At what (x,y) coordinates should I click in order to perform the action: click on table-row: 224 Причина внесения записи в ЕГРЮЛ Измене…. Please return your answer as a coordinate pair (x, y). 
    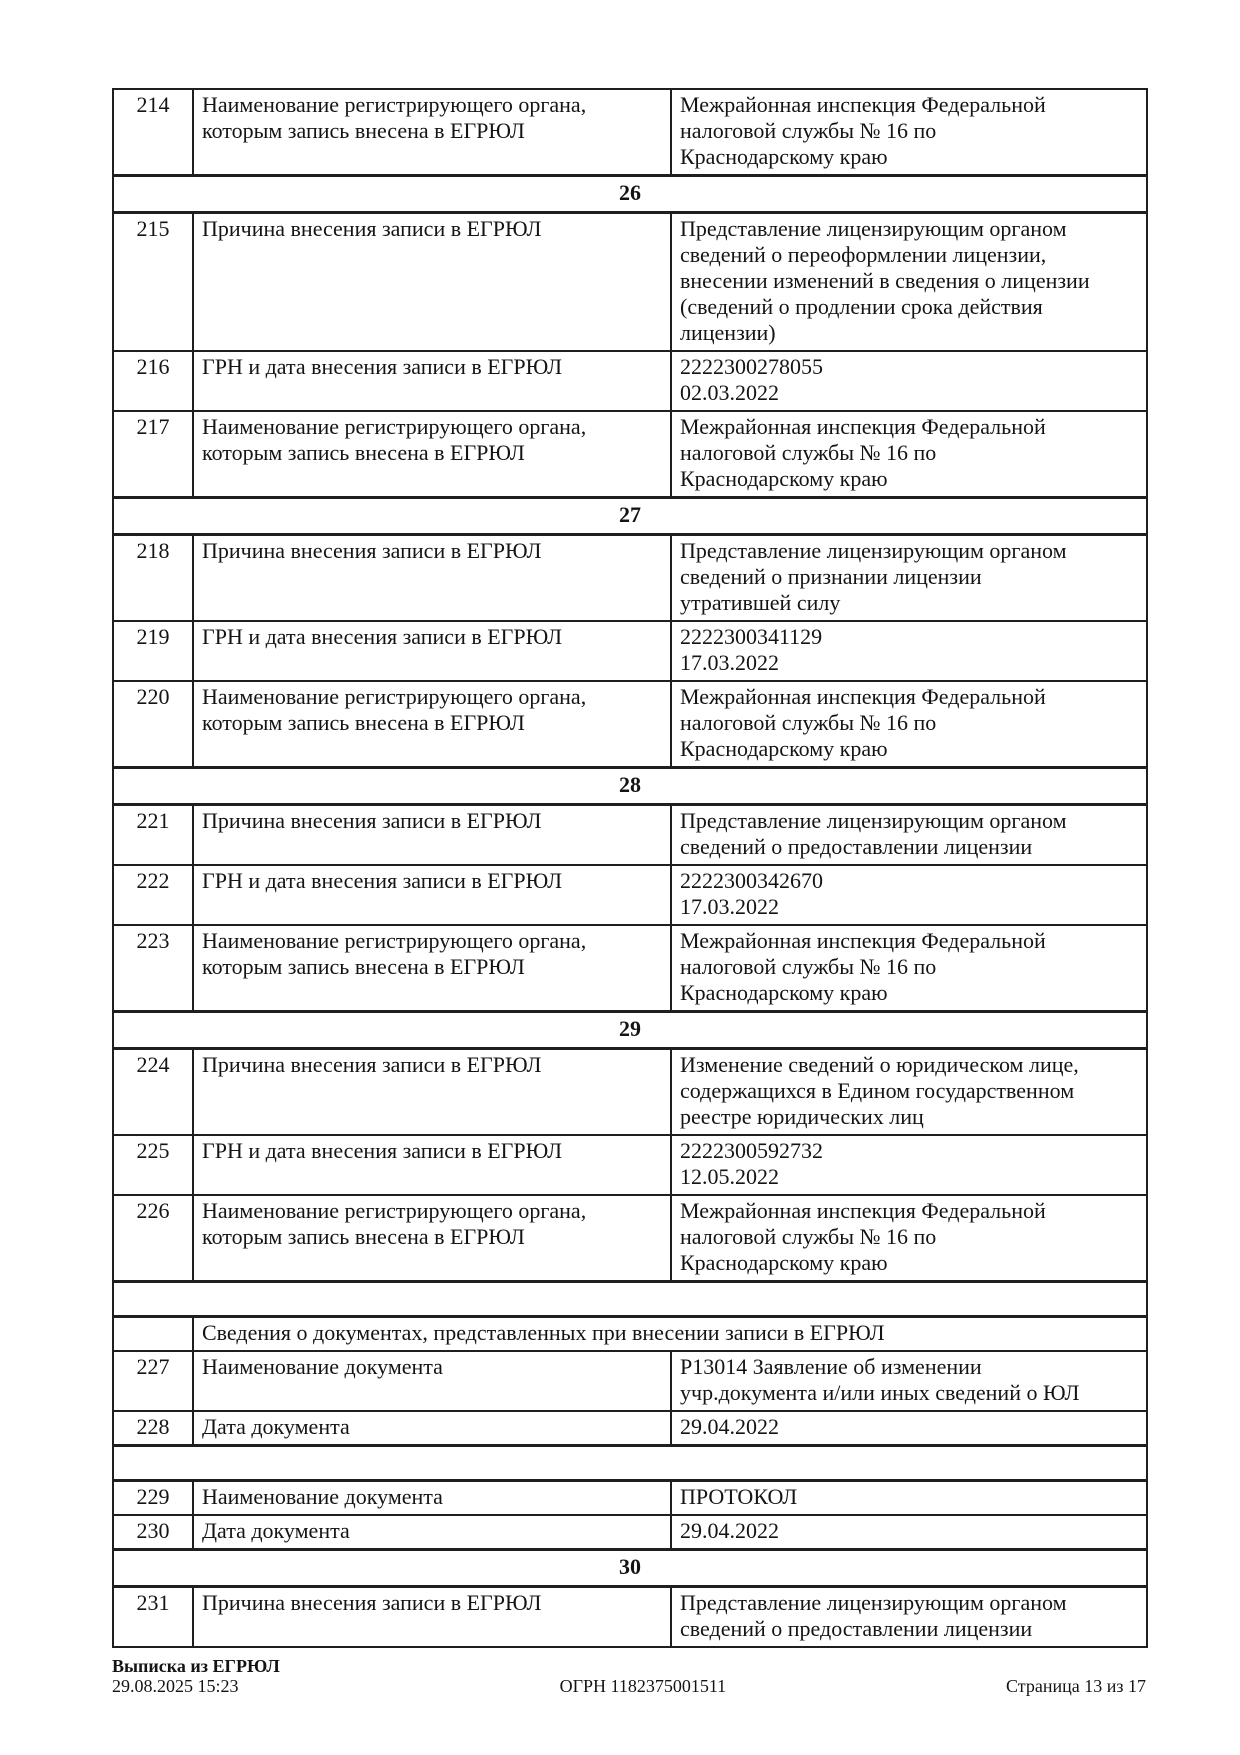
    Looking at the image, I should click on (630, 1091).